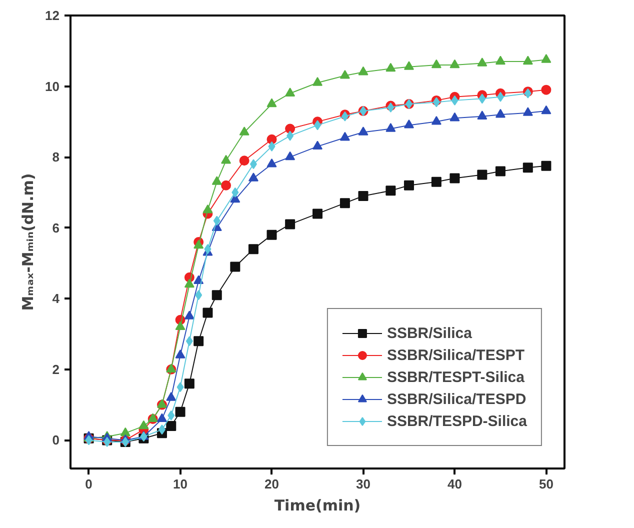 The width and height of the screenshot is (634, 528). What do you see at coordinates (363, 484) in the screenshot?
I see `x-tick-label: 30` at bounding box center [363, 484].